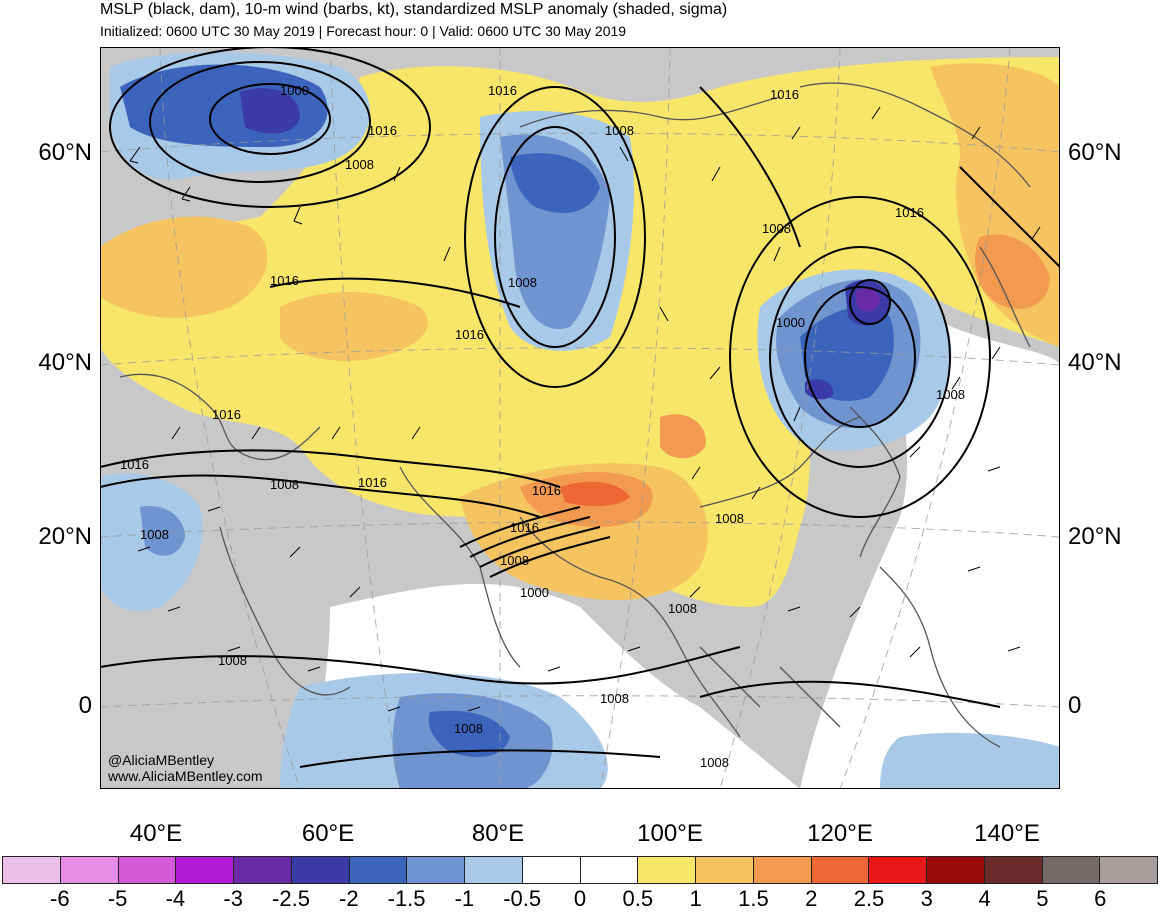  Describe the element at coordinates (354, 326) in the screenshot. I see `pos-anom-2-west` at that location.